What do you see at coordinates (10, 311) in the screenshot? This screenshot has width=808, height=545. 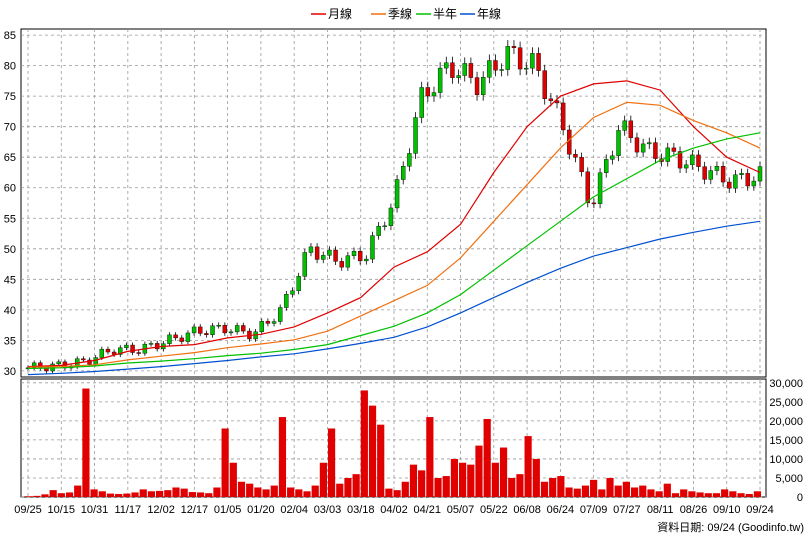 I see `price-tick-label: 40` at bounding box center [10, 311].